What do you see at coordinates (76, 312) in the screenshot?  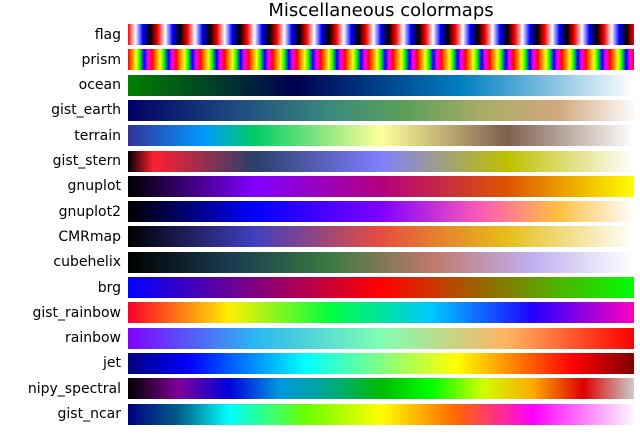 I see `colormap-label-gist-rainbow: gist_rainbow` at bounding box center [76, 312].